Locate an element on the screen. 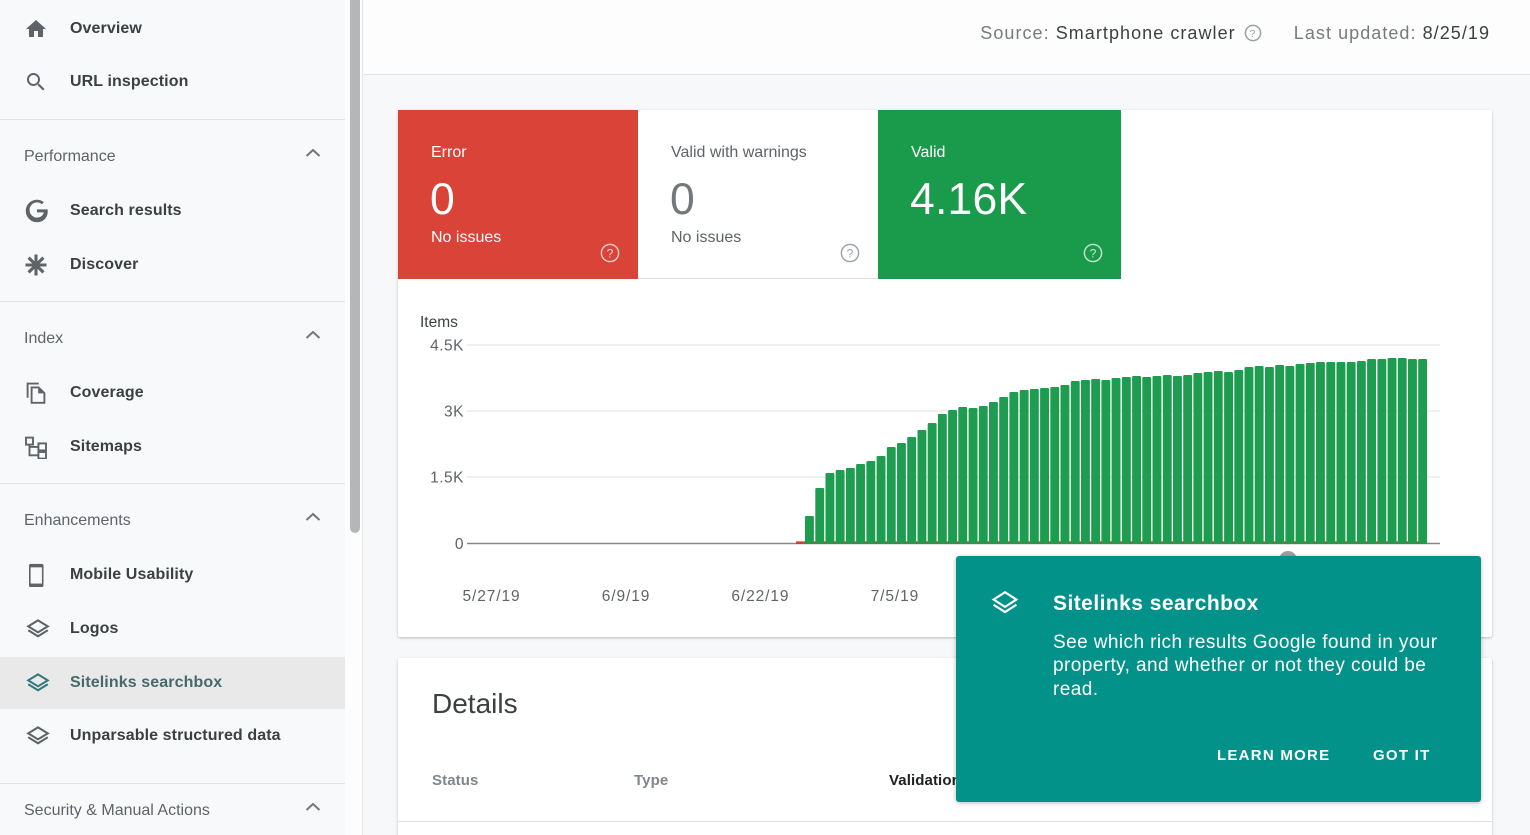  svg-text: 6/22/19 is located at coordinates (760, 596).